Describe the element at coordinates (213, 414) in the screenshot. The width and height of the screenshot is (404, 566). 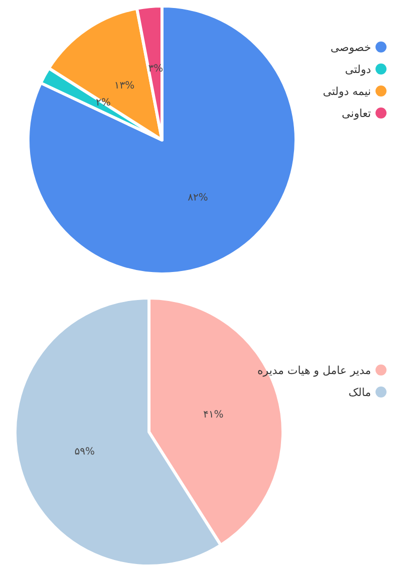
I see `data-label: ۴۱%` at that location.